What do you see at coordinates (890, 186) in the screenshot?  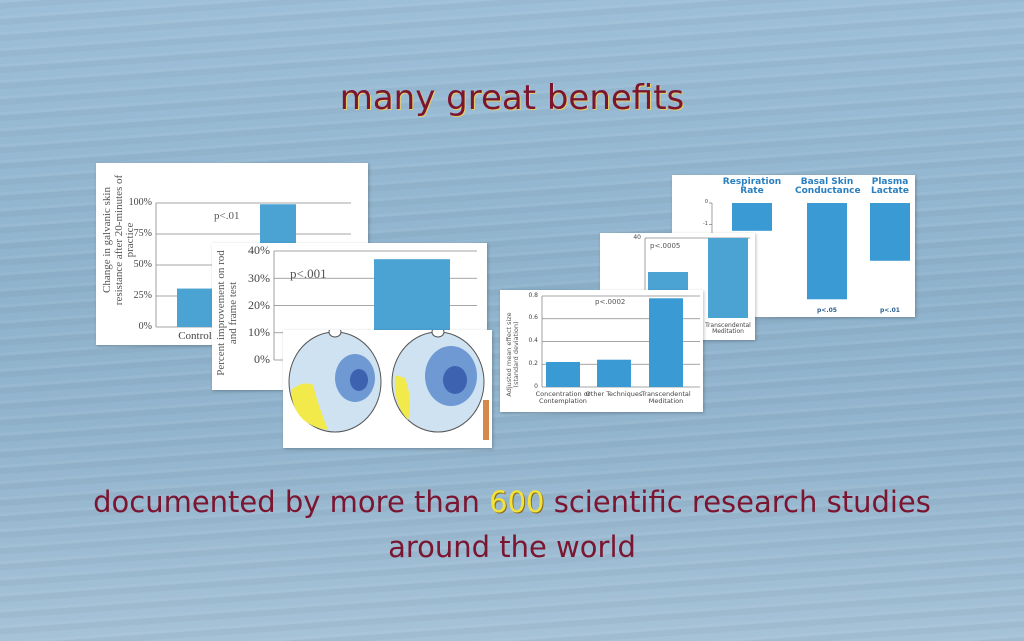 I see `category-label: Plasma Lactate` at bounding box center [890, 186].